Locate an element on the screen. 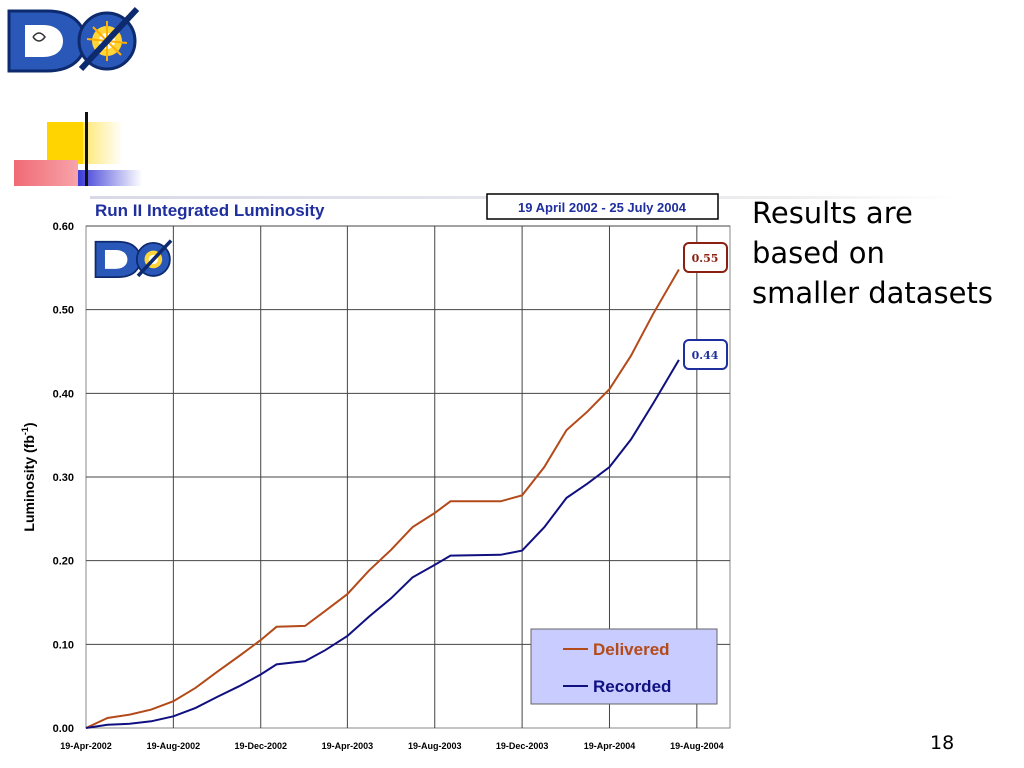 The height and width of the screenshot is (768, 1024). decorative-vertical-line is located at coordinates (86, 149).